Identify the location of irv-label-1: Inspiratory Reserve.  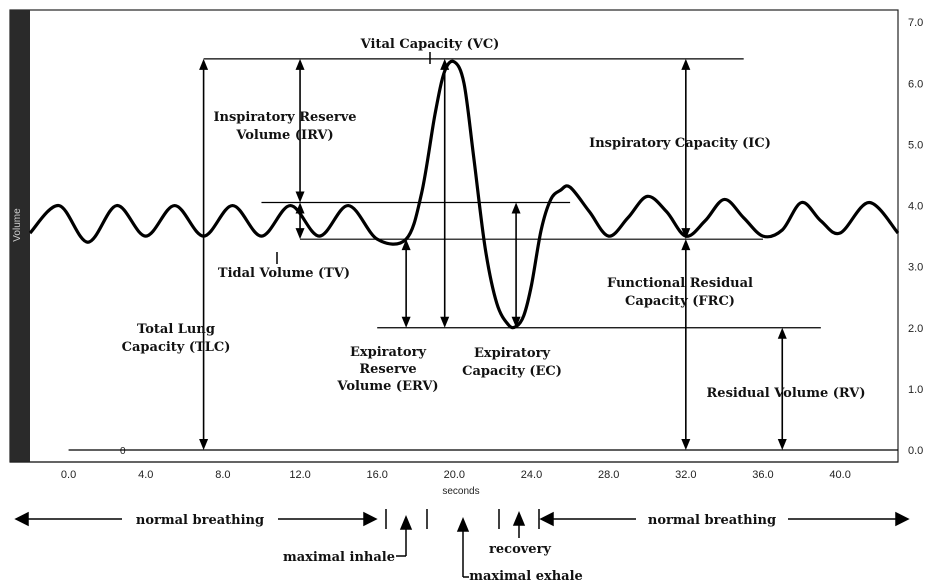
(284, 117).